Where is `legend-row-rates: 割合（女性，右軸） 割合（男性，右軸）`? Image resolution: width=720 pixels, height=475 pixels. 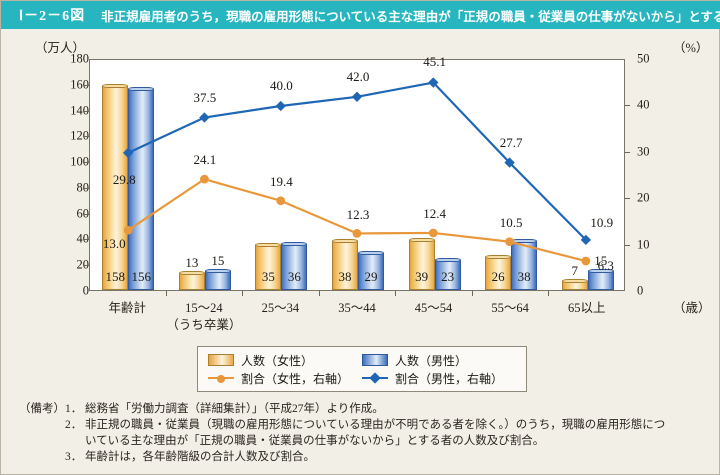 legend-row-rates: 割合（女性，右軸） 割合（男性，右軸） is located at coordinates (362, 378).